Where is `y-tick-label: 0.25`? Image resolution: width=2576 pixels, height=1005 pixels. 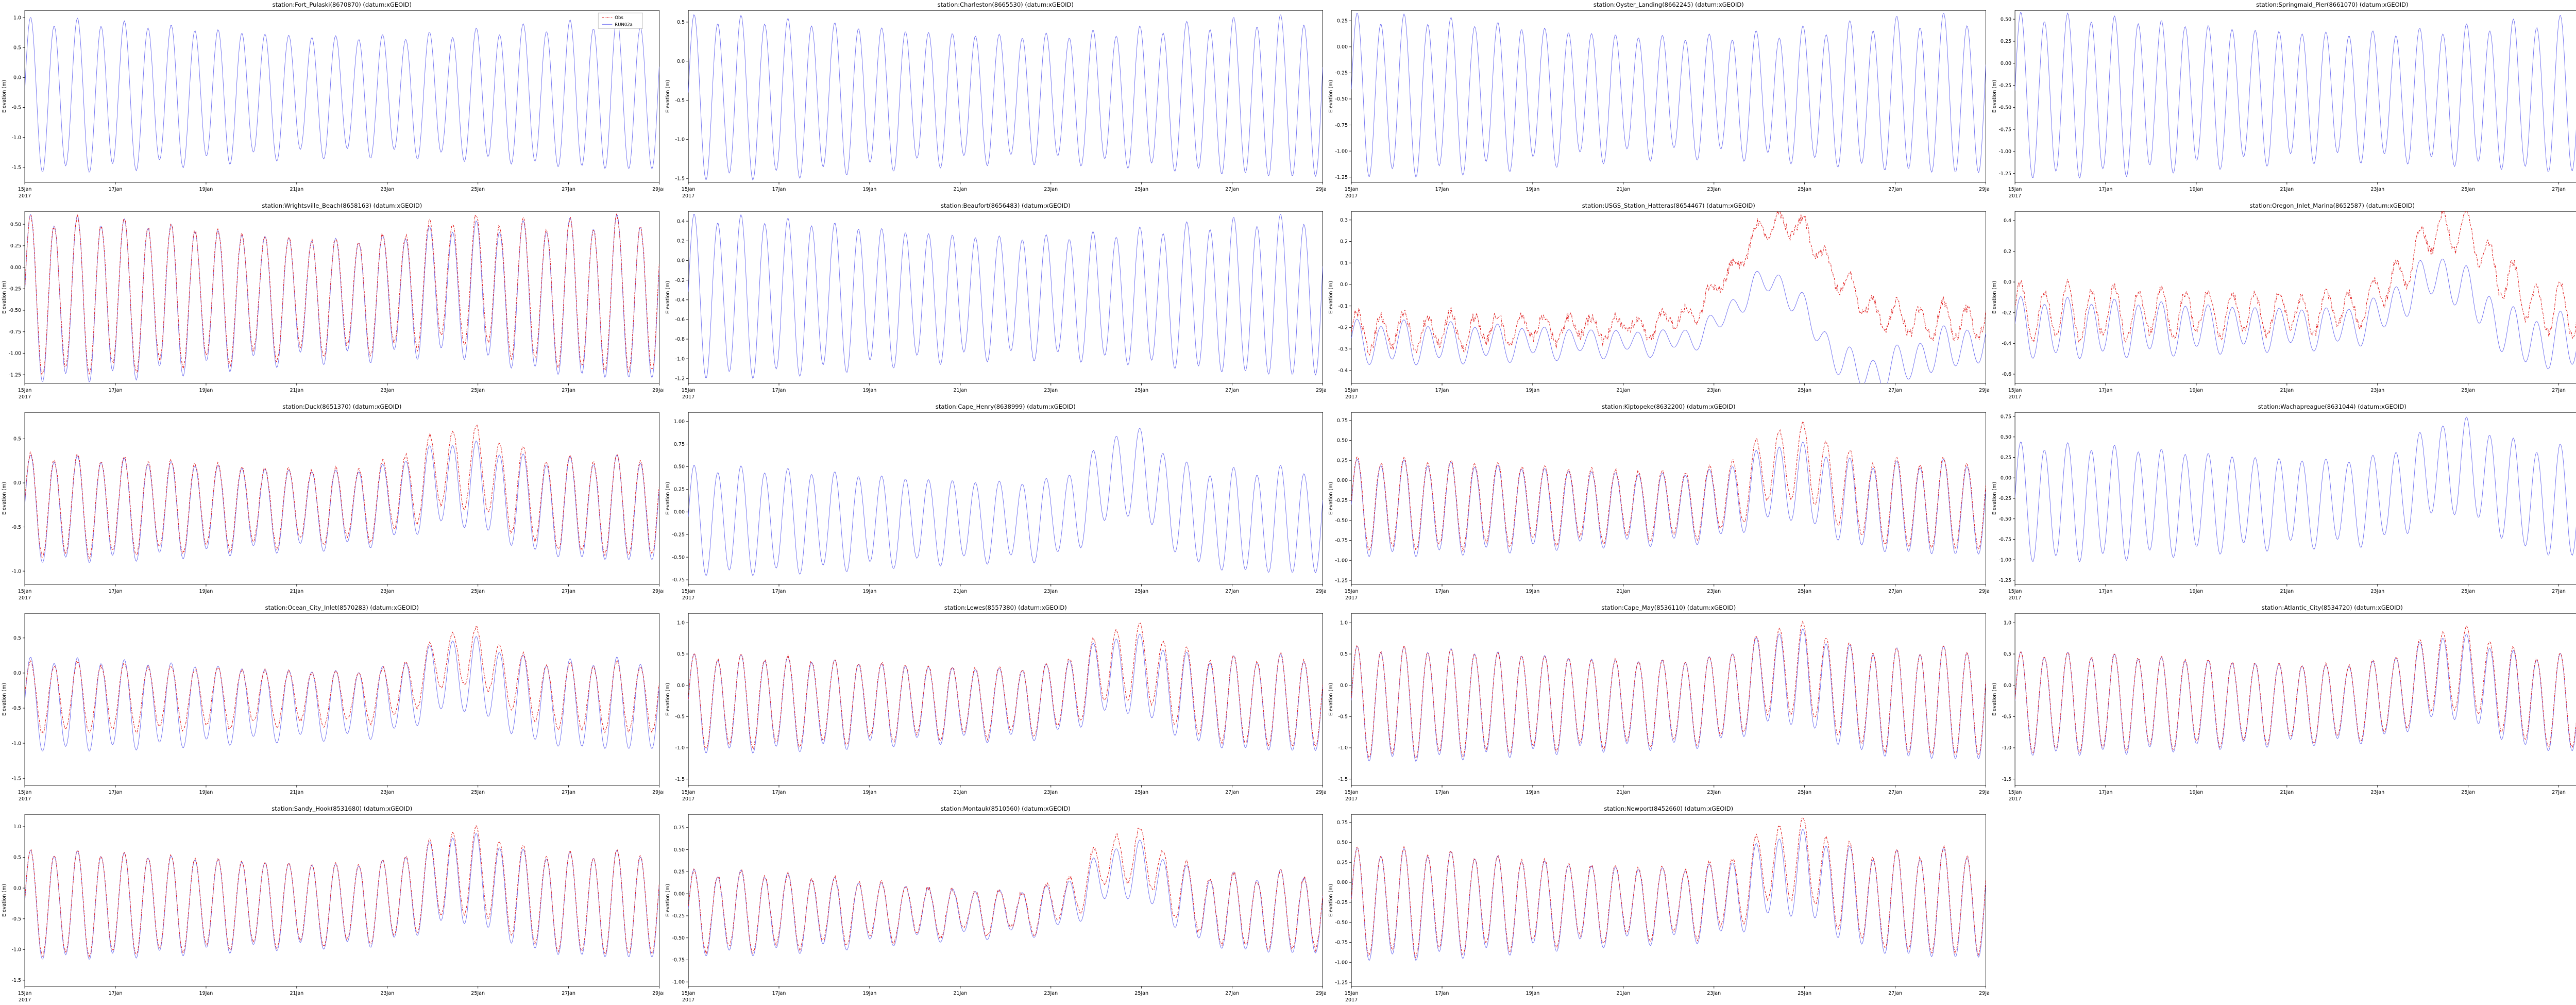
y-tick-label: 0.25 is located at coordinates (1342, 460).